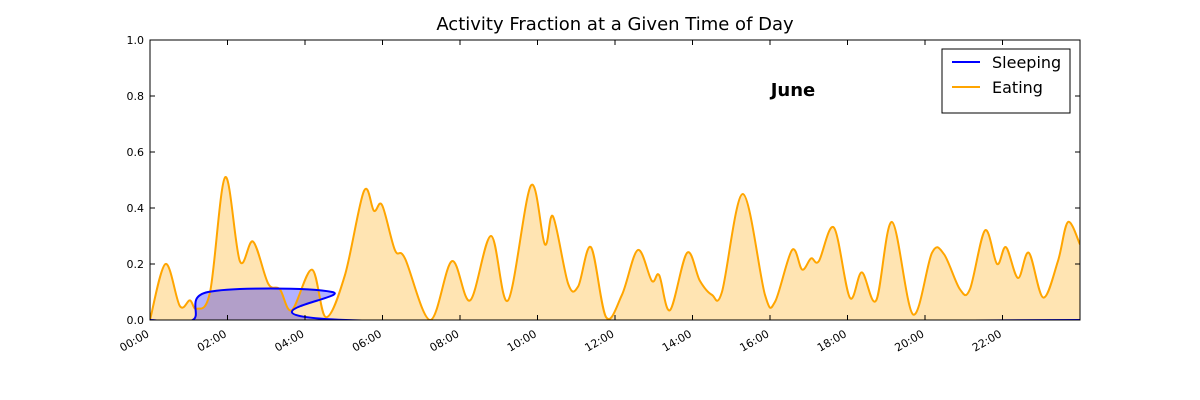 The image size is (1200, 400). What do you see at coordinates (136, 208) in the screenshot?
I see `y-tick-label: 0.4` at bounding box center [136, 208].